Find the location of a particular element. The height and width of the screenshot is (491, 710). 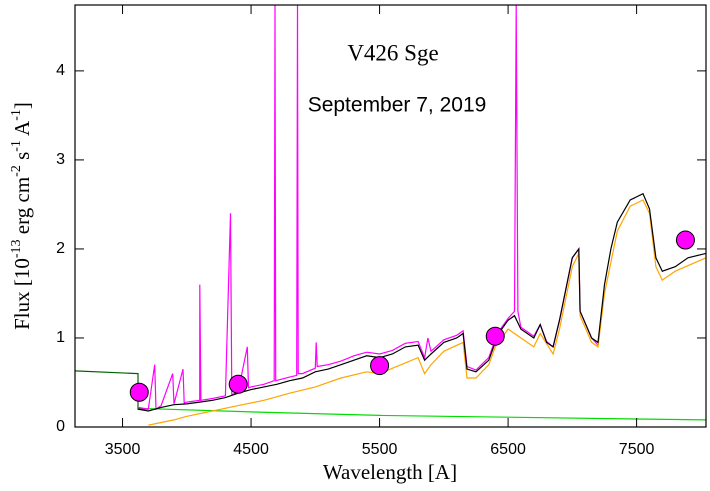

x-tick-label: 7500 is located at coordinates (637, 449).